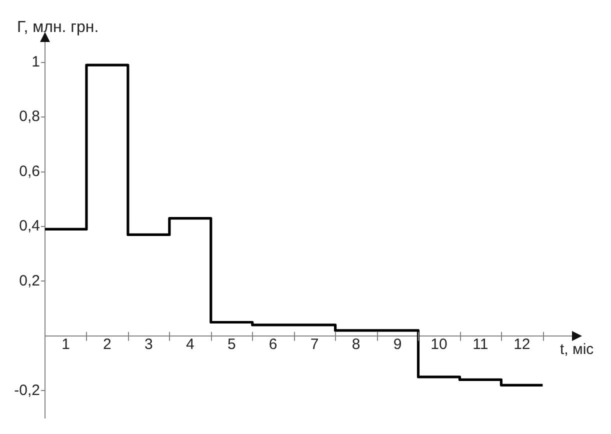  What do you see at coordinates (190, 345) in the screenshot?
I see `x-tick-label: 4` at bounding box center [190, 345].